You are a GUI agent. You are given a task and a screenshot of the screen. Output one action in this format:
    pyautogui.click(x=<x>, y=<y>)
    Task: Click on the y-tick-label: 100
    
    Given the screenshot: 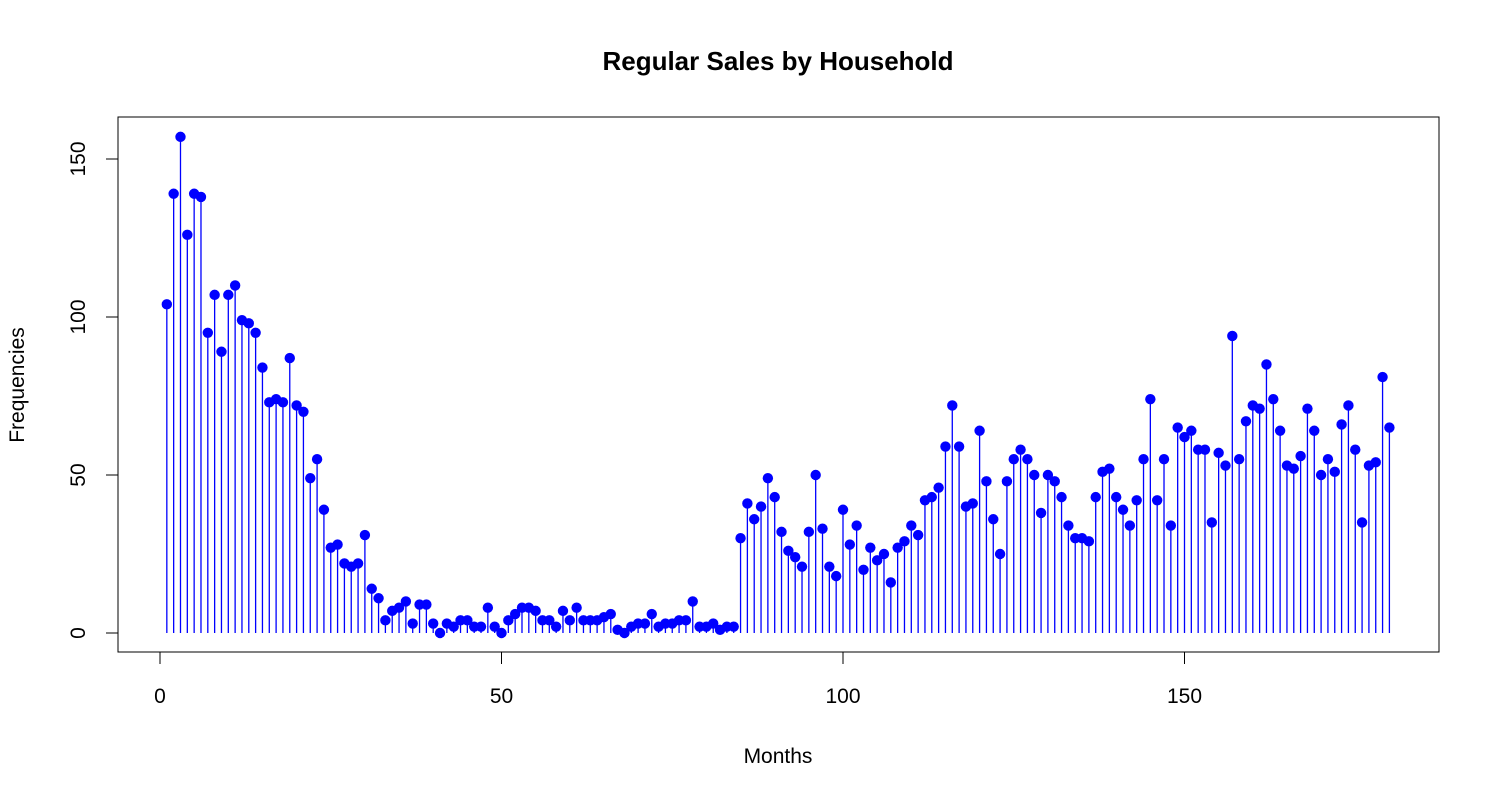 What is the action you would take?
    pyautogui.click(x=78, y=316)
    